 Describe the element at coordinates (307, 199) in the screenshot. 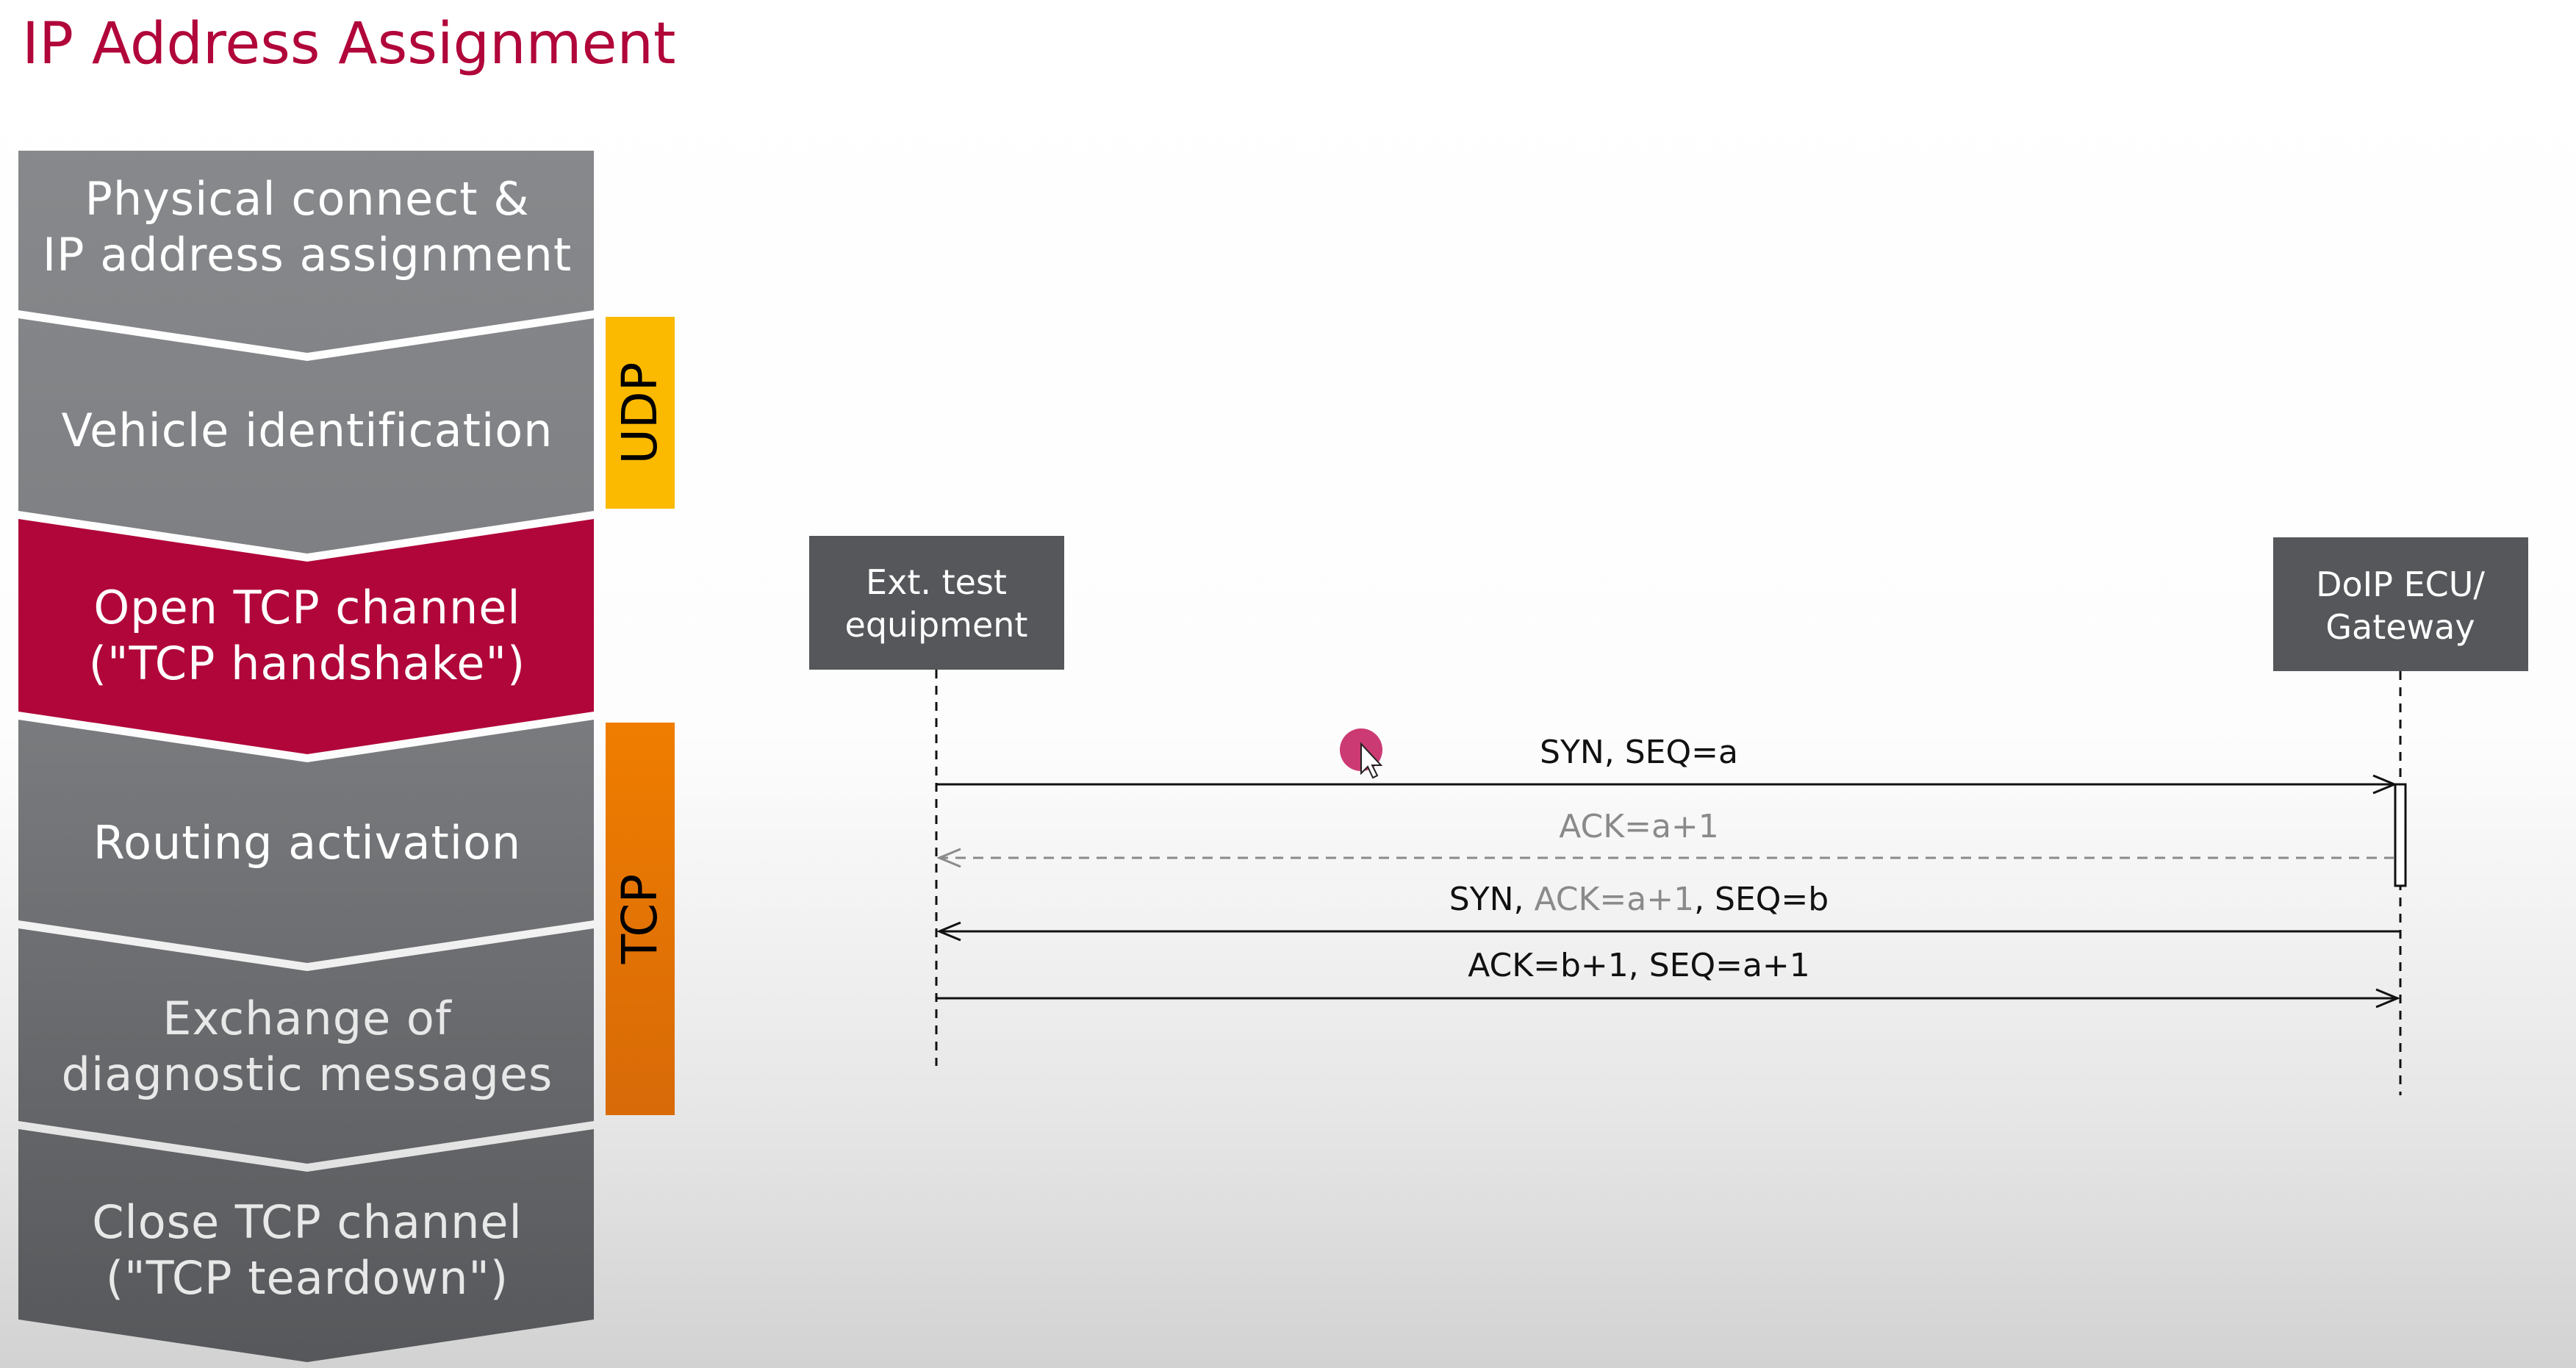

I see `step-label-line1: Physical connect &` at that location.